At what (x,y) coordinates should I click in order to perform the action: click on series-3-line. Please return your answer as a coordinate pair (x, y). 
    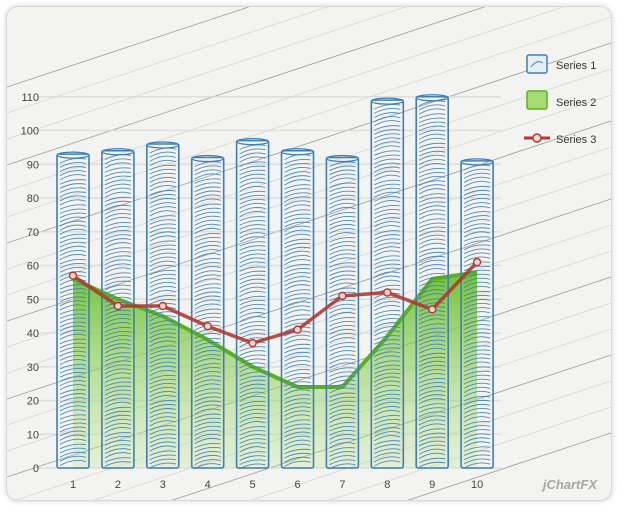
    Looking at the image, I should click on (275, 302).